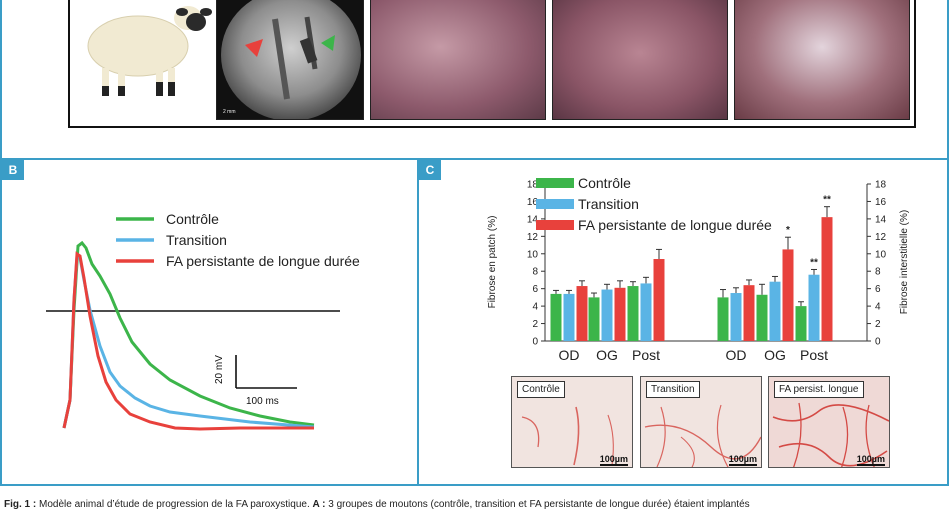 This screenshot has height=516, width=949. I want to click on y-tick-label-right: 4, so click(878, 307).